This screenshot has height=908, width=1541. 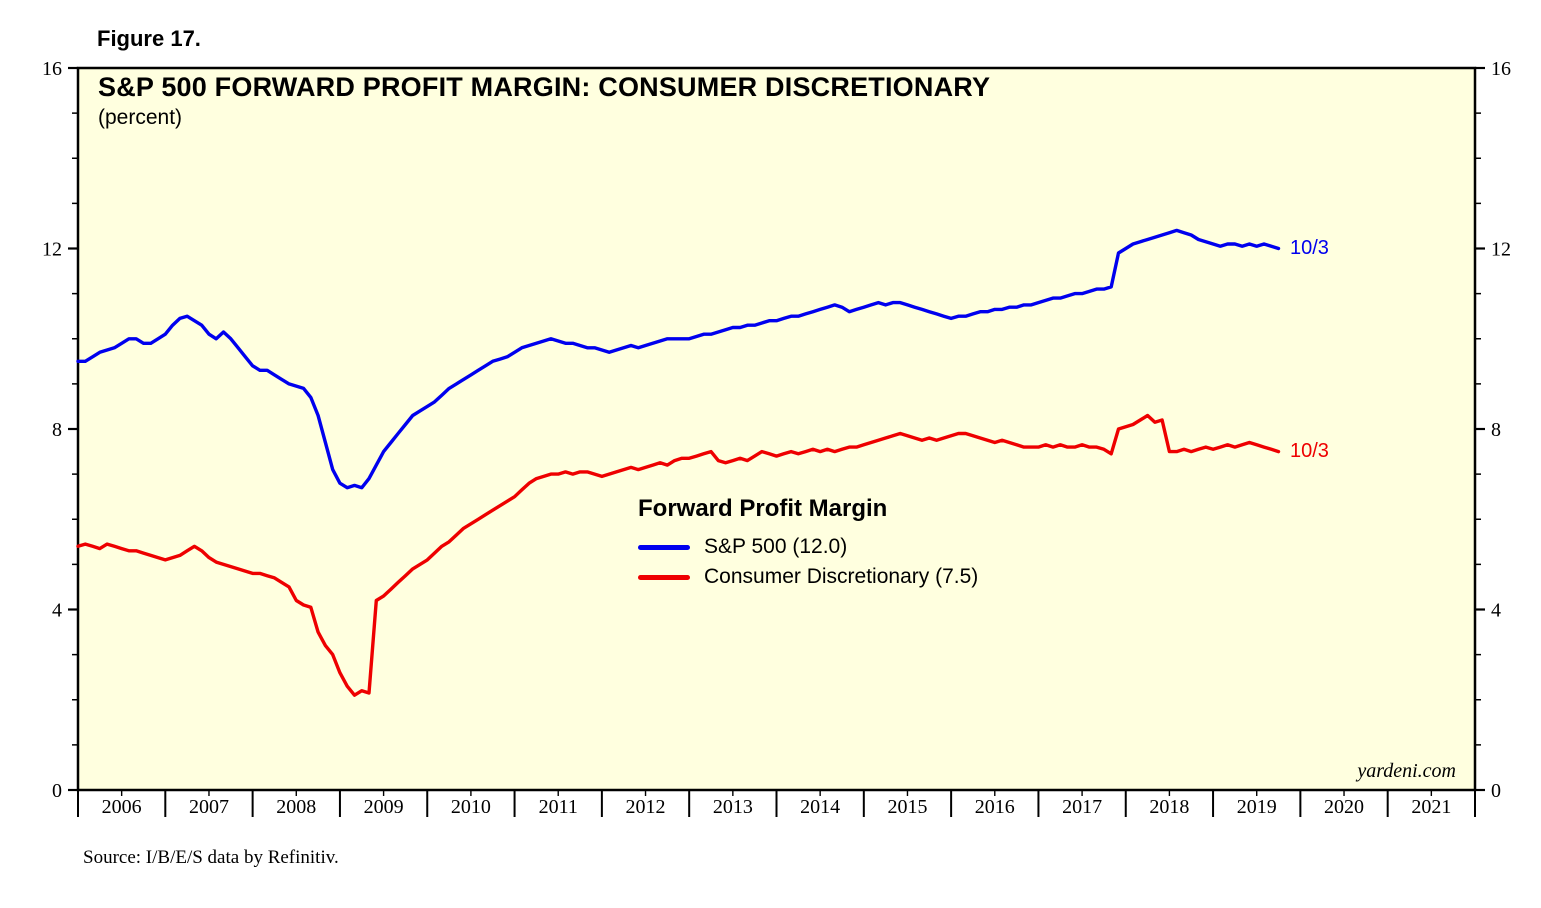 What do you see at coordinates (57, 611) in the screenshot?
I see `y-axis-label-left: 4` at bounding box center [57, 611].